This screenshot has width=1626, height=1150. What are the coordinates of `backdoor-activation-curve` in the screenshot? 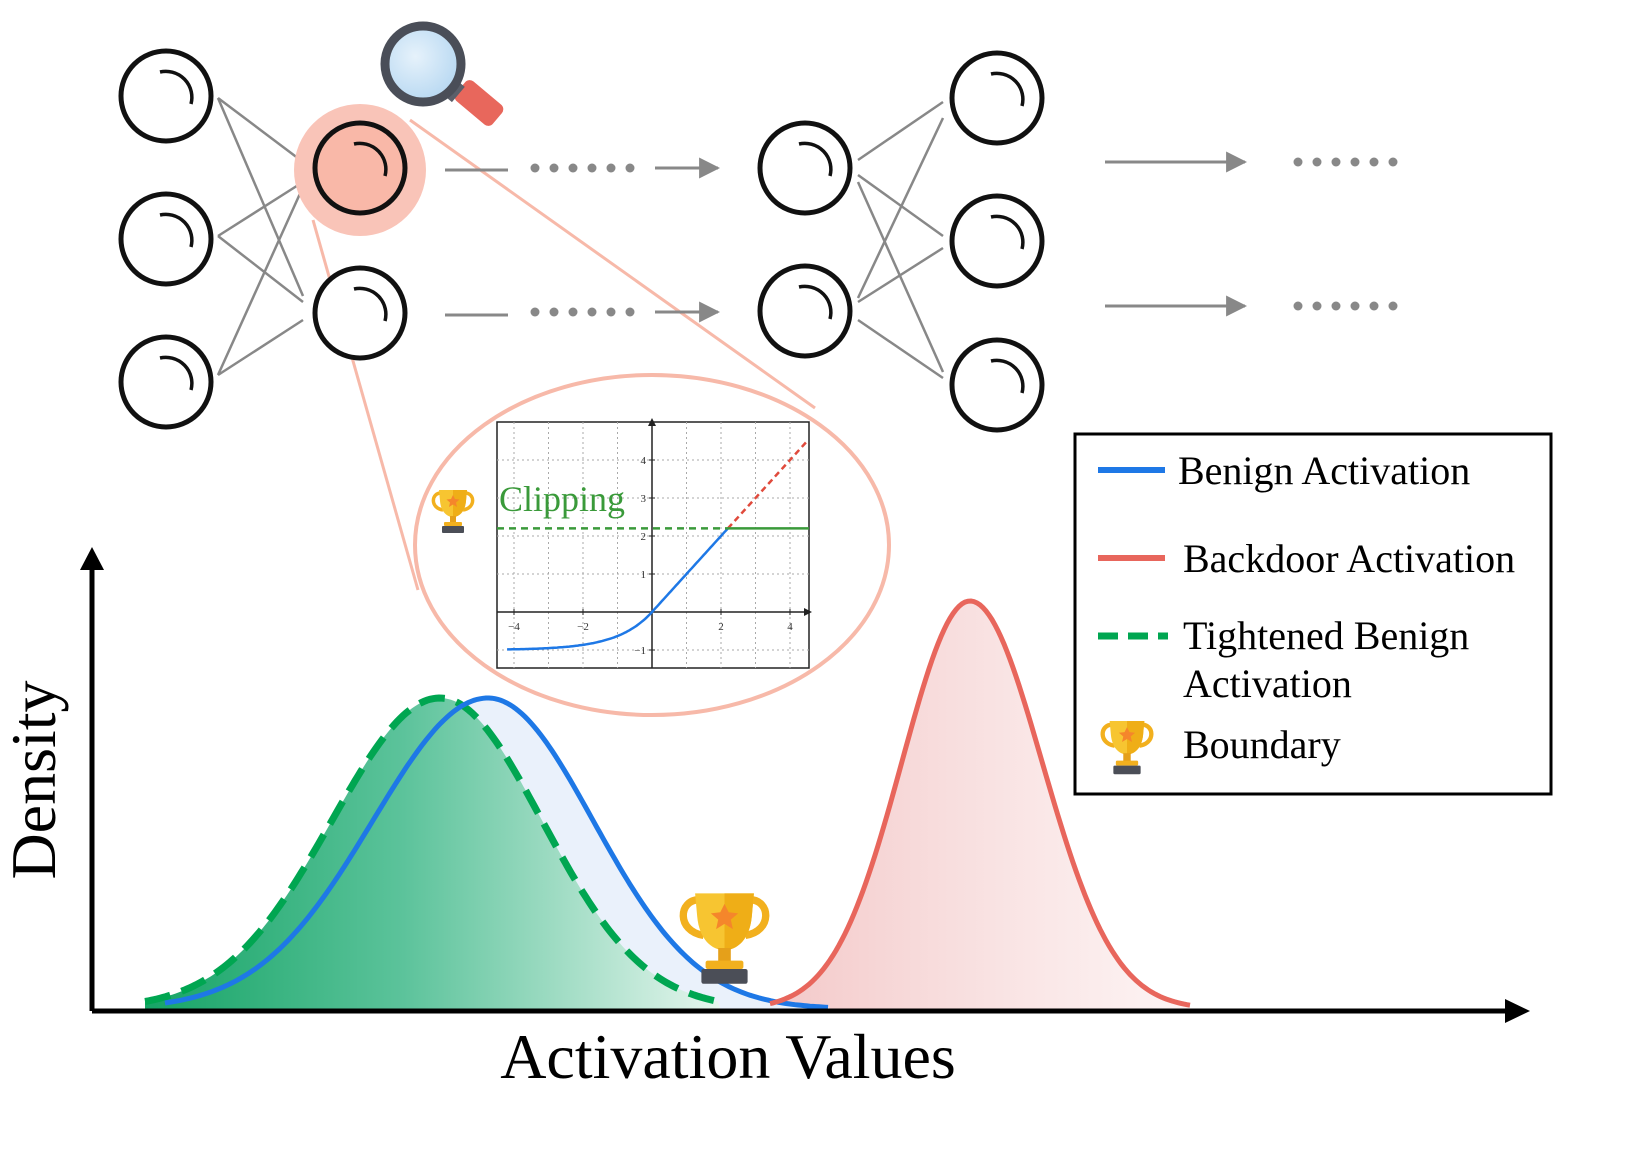 It's located at (980, 803).